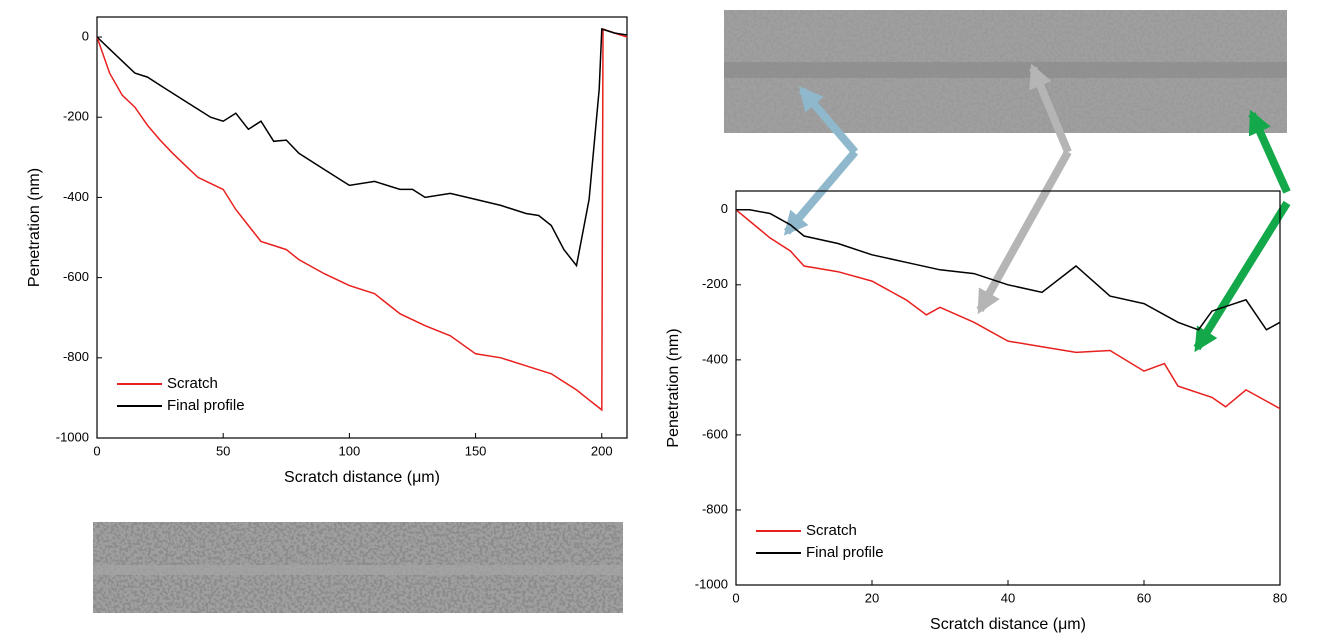 The image size is (1321, 641). What do you see at coordinates (350, 450) in the screenshot?
I see `x-tick-label: 100` at bounding box center [350, 450].